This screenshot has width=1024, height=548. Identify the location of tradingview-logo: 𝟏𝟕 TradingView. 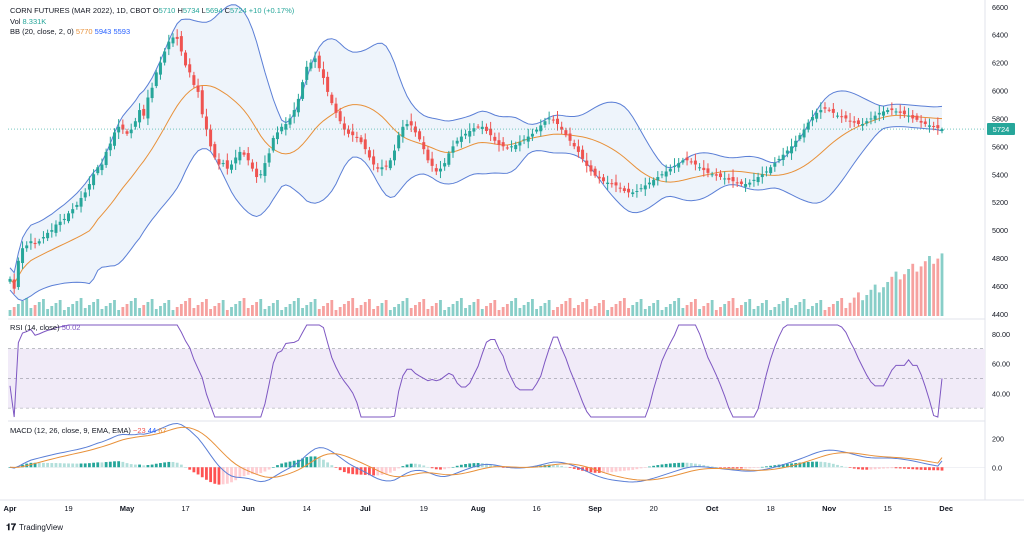
(34, 527).